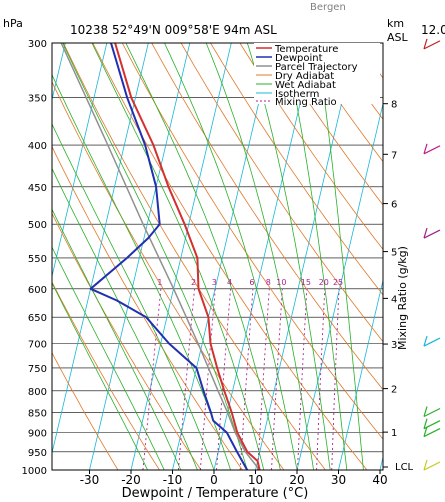 This screenshot has height=502, width=445. I want to click on p-unit: hPa, so click(13, 23).